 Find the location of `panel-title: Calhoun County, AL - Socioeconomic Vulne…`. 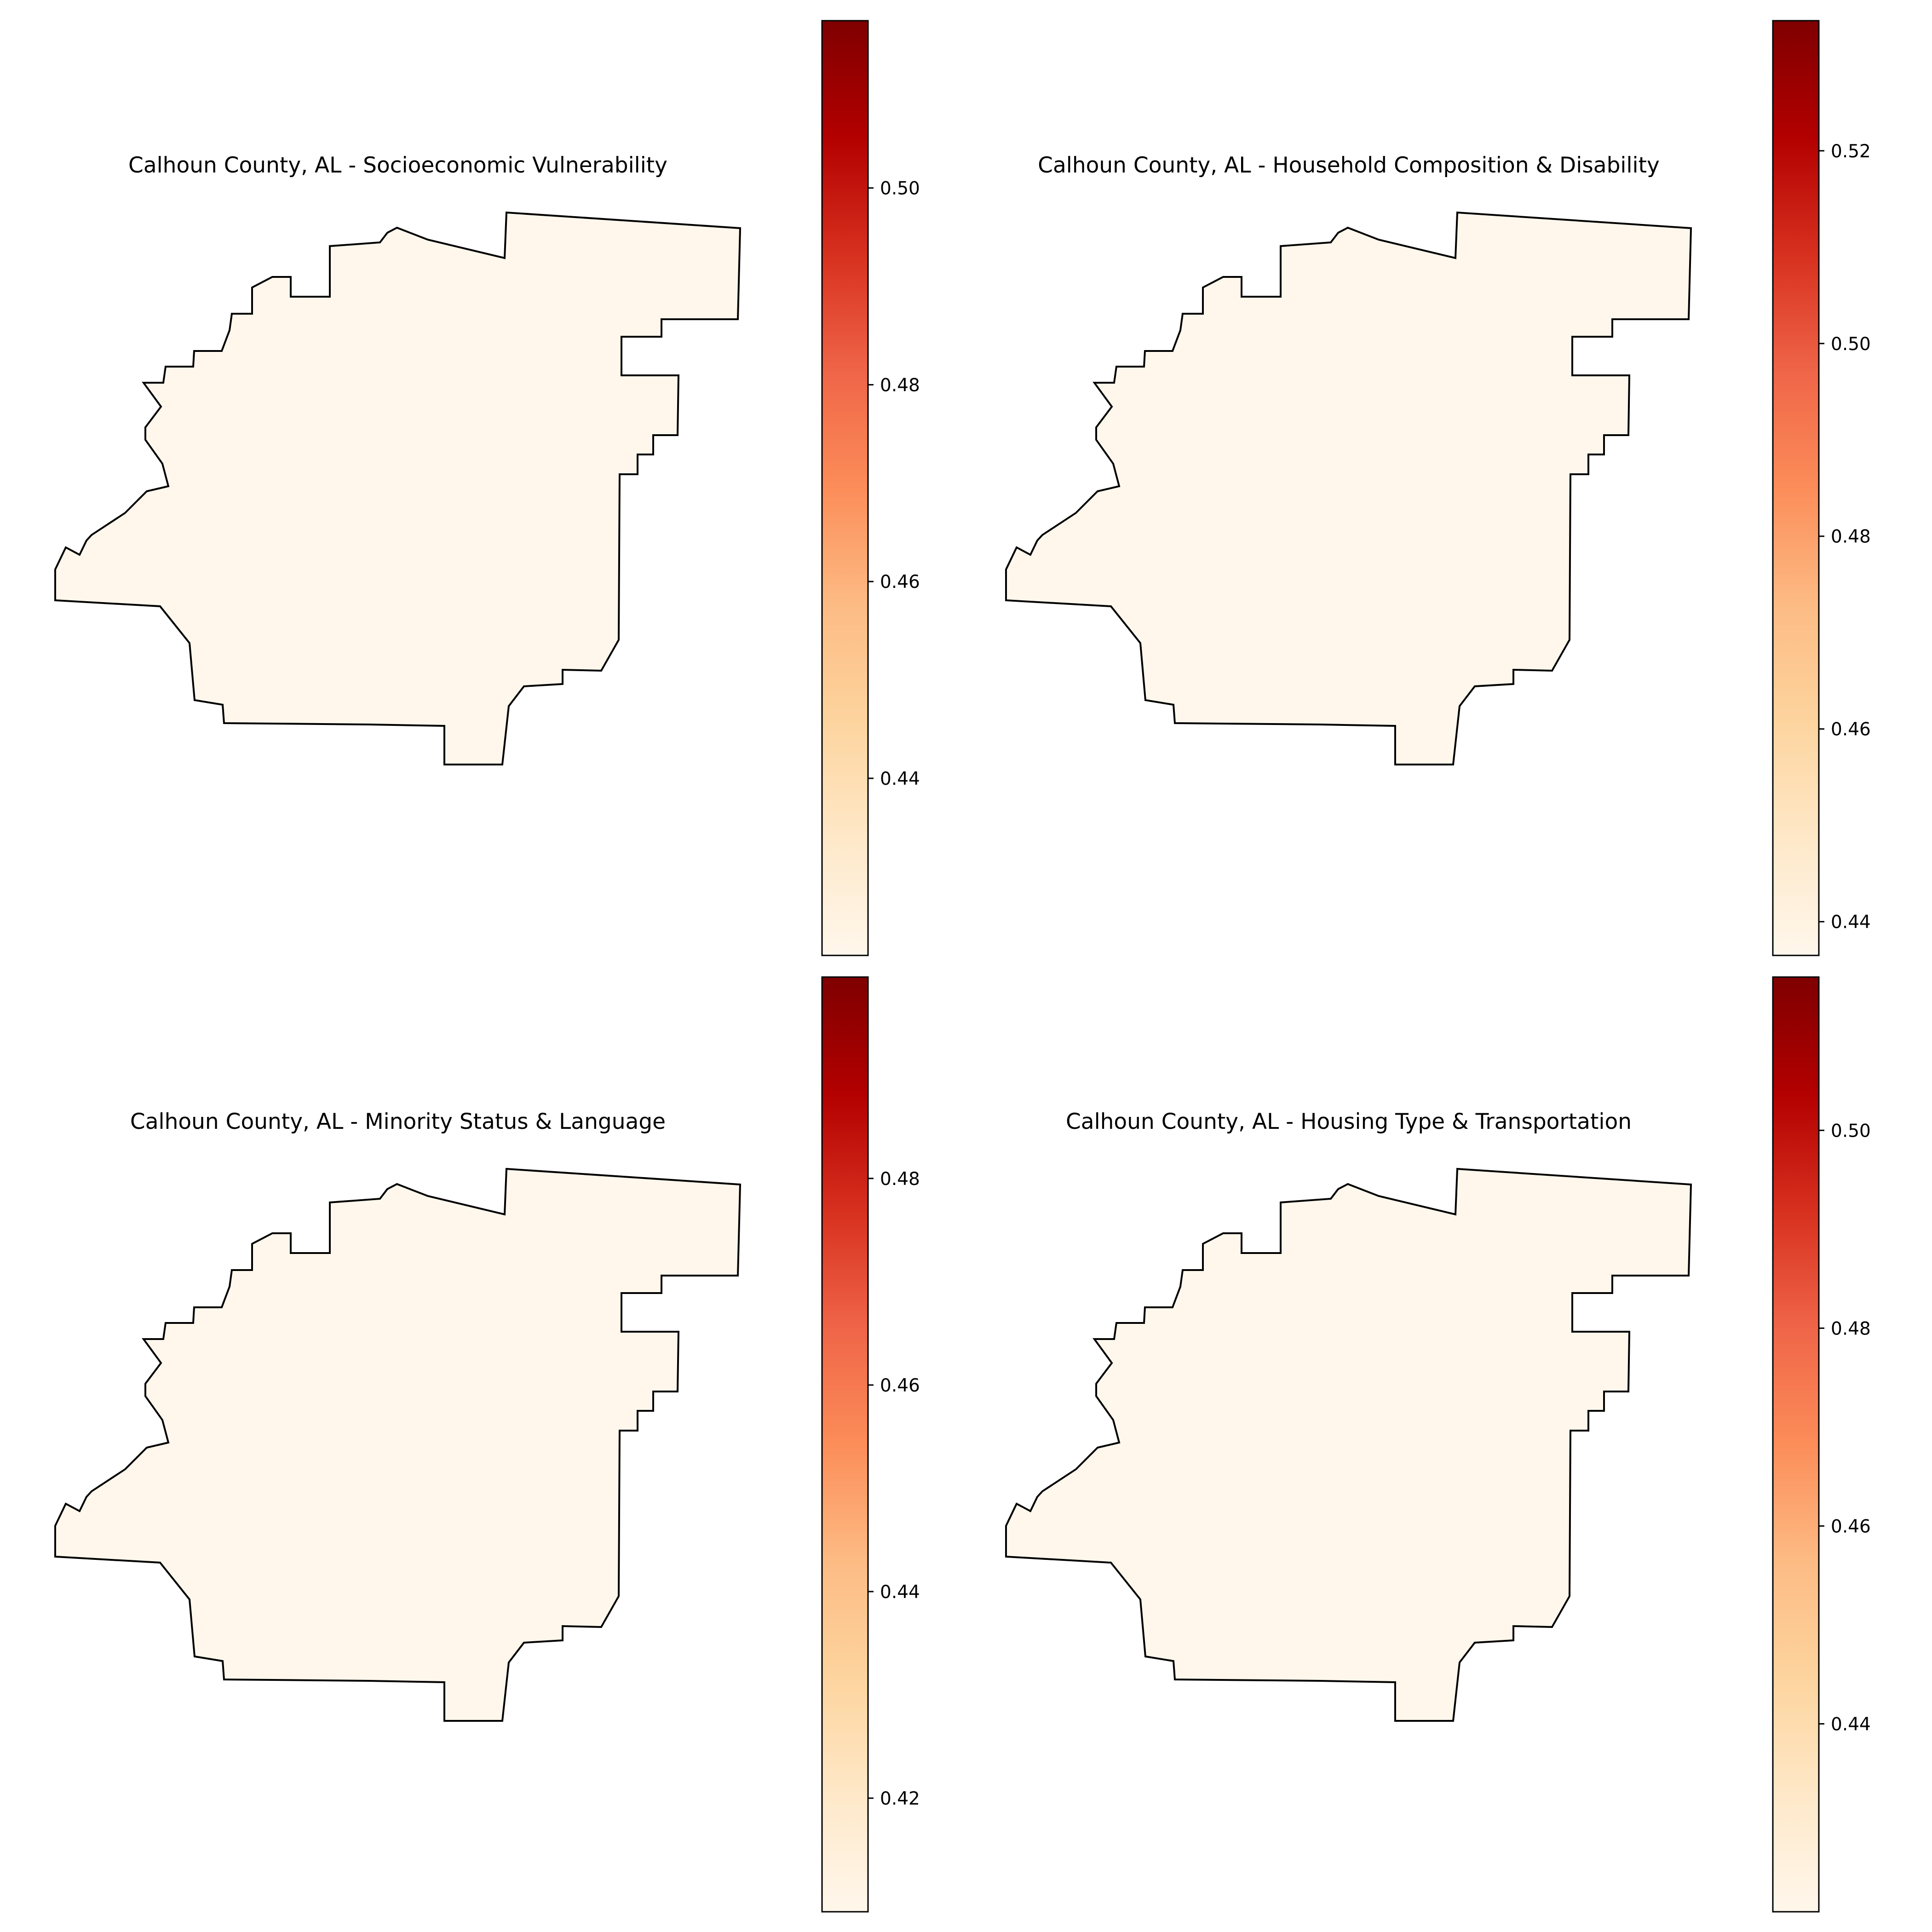

panel-title: Calhoun County, AL - Socioeconomic Vulne… is located at coordinates (397, 165).